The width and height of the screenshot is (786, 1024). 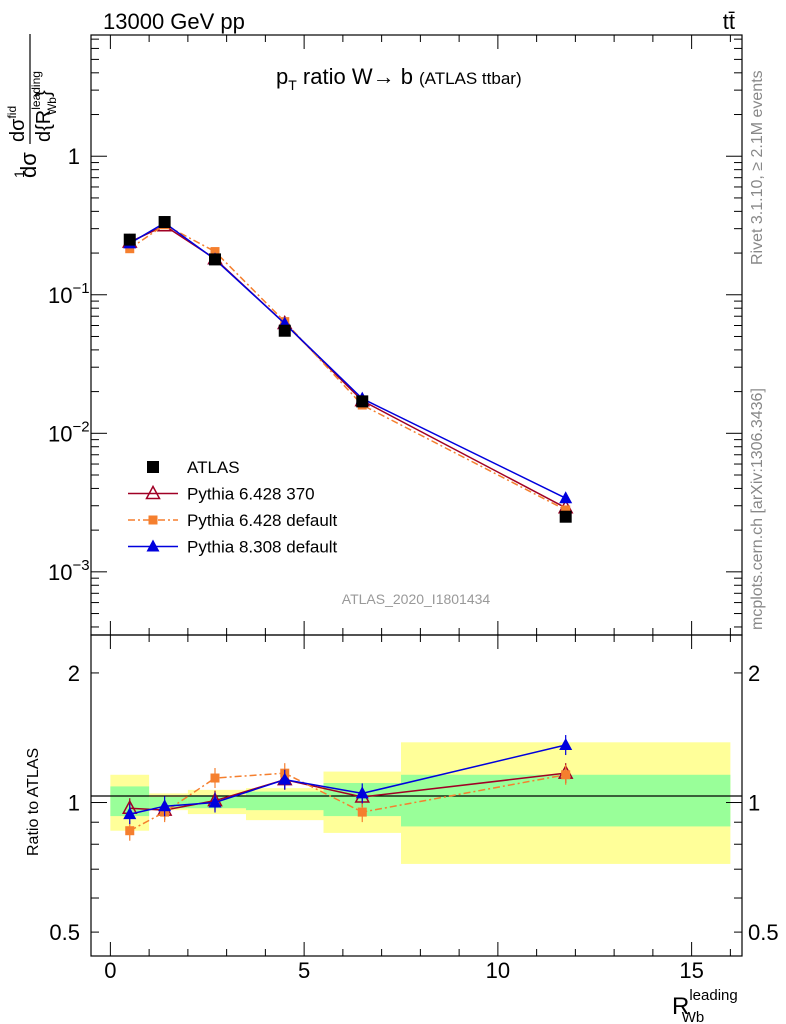 What do you see at coordinates (355, 76) in the screenshot?
I see `title-rest: ratio W→ b` at bounding box center [355, 76].